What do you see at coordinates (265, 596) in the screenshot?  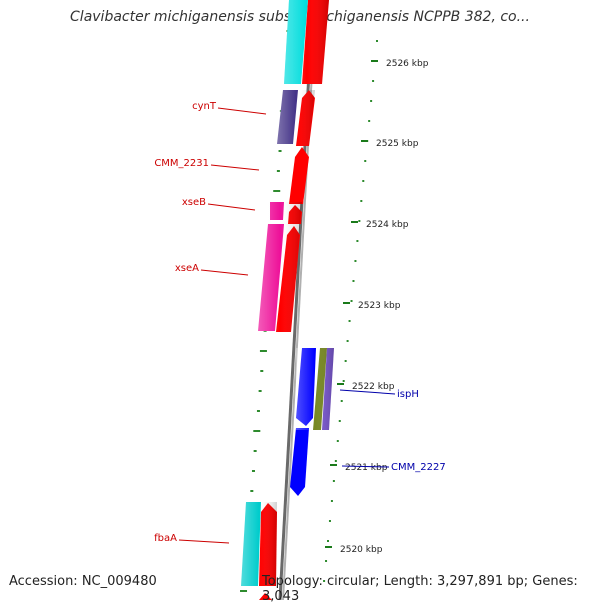 I see `cds-reverse-bottom` at bounding box center [265, 596].